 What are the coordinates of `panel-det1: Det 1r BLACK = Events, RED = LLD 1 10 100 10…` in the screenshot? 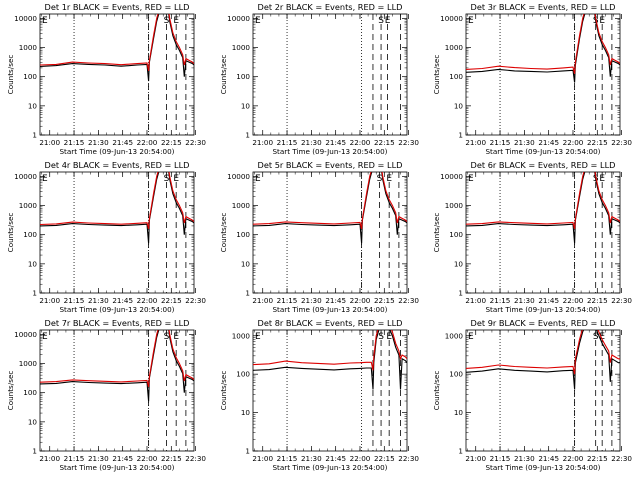 It's located at (106, 79).